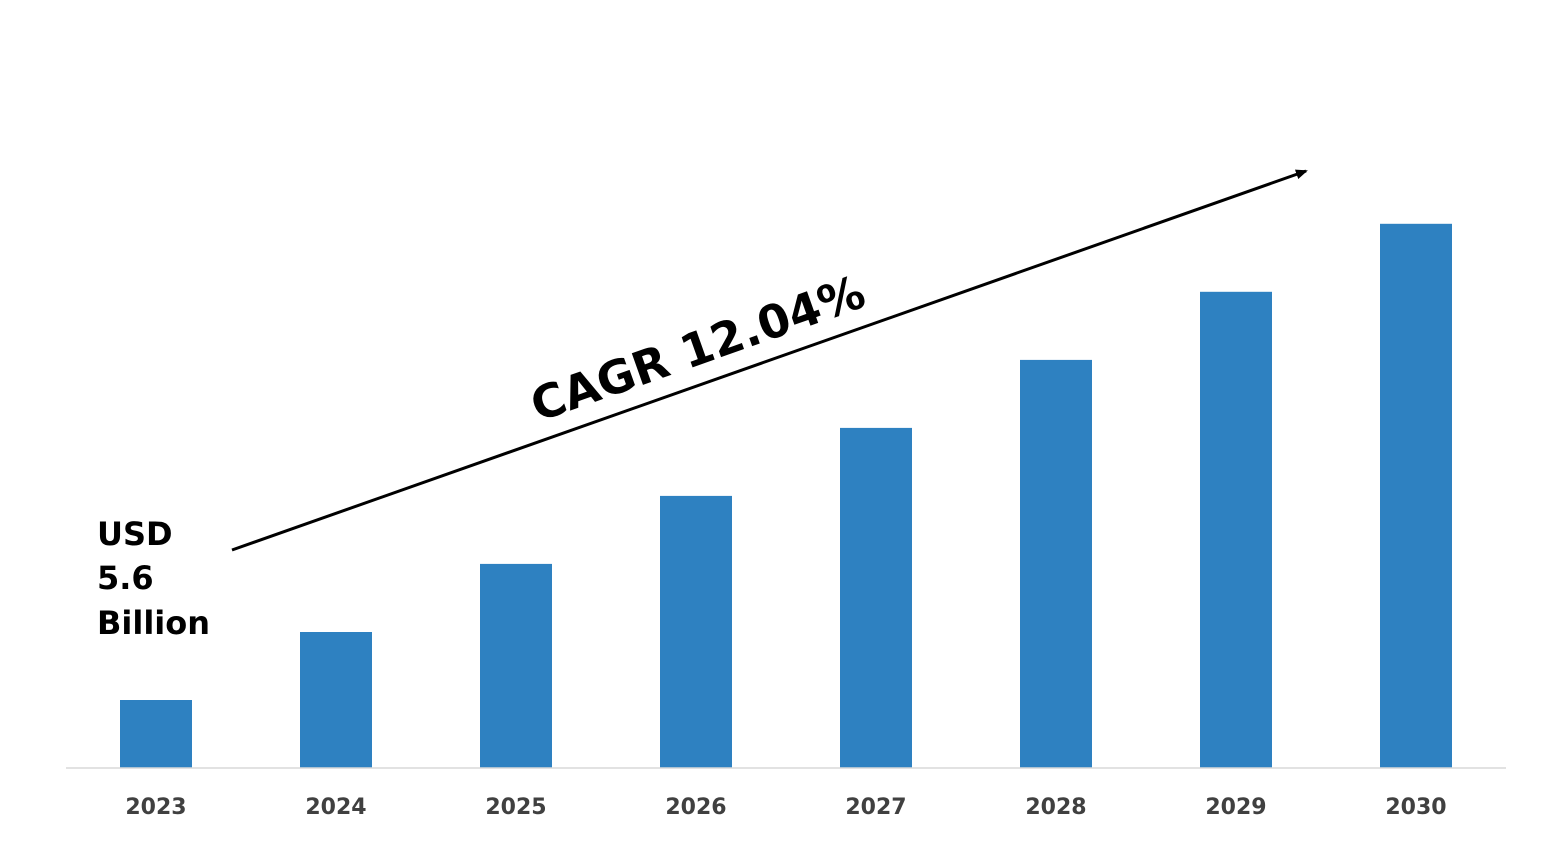 Image resolution: width=1541 pixels, height=846 pixels. I want to click on x-tick-label-2028: 2028, so click(1055, 807).